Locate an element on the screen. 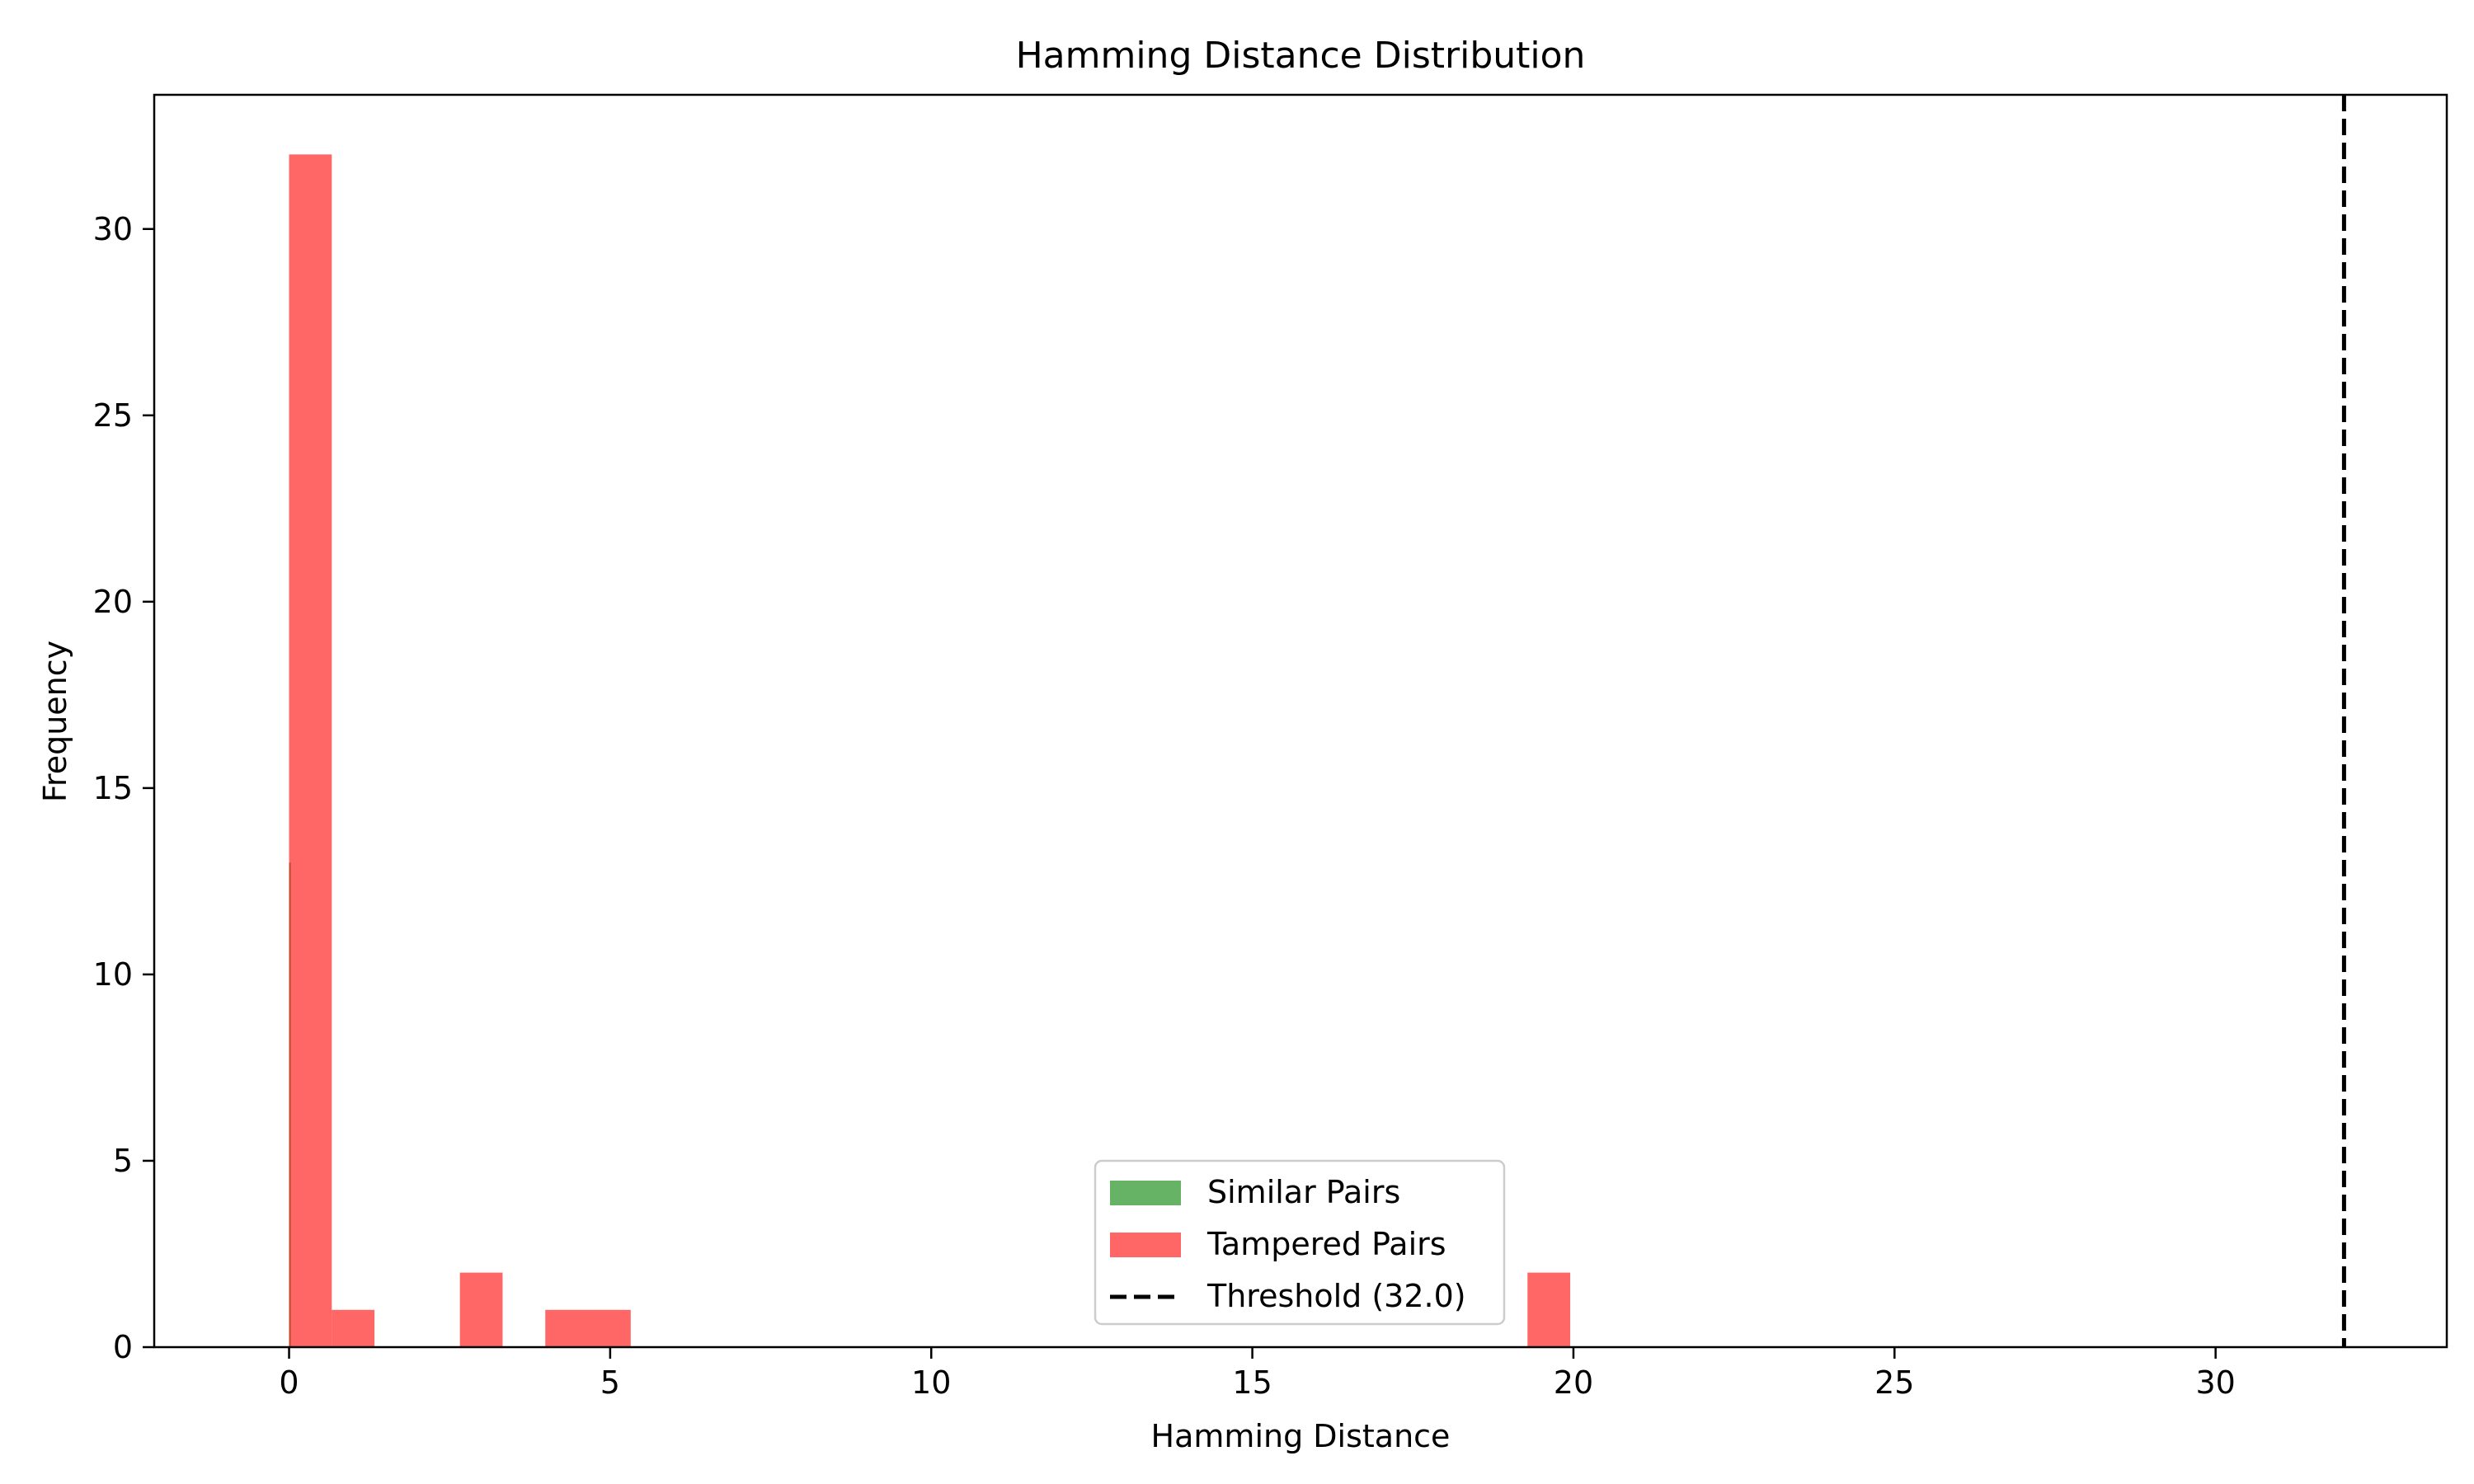  x-tick-label: 10 is located at coordinates (931, 1382).